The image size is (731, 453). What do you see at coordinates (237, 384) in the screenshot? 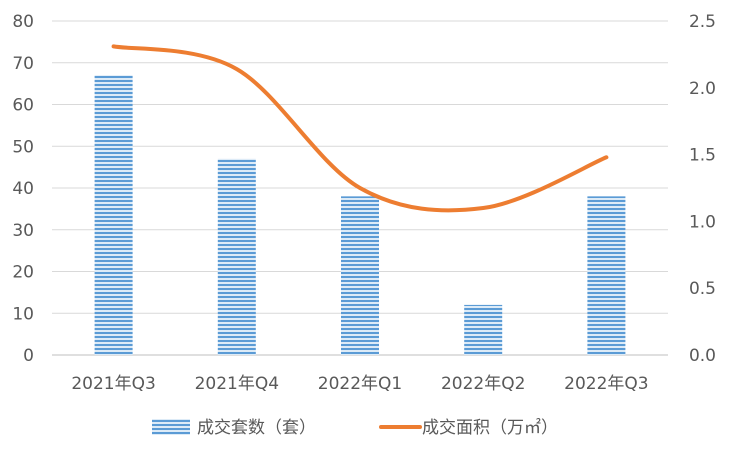
I see `x-axis-tick-label: 2021年Q4` at bounding box center [237, 384].